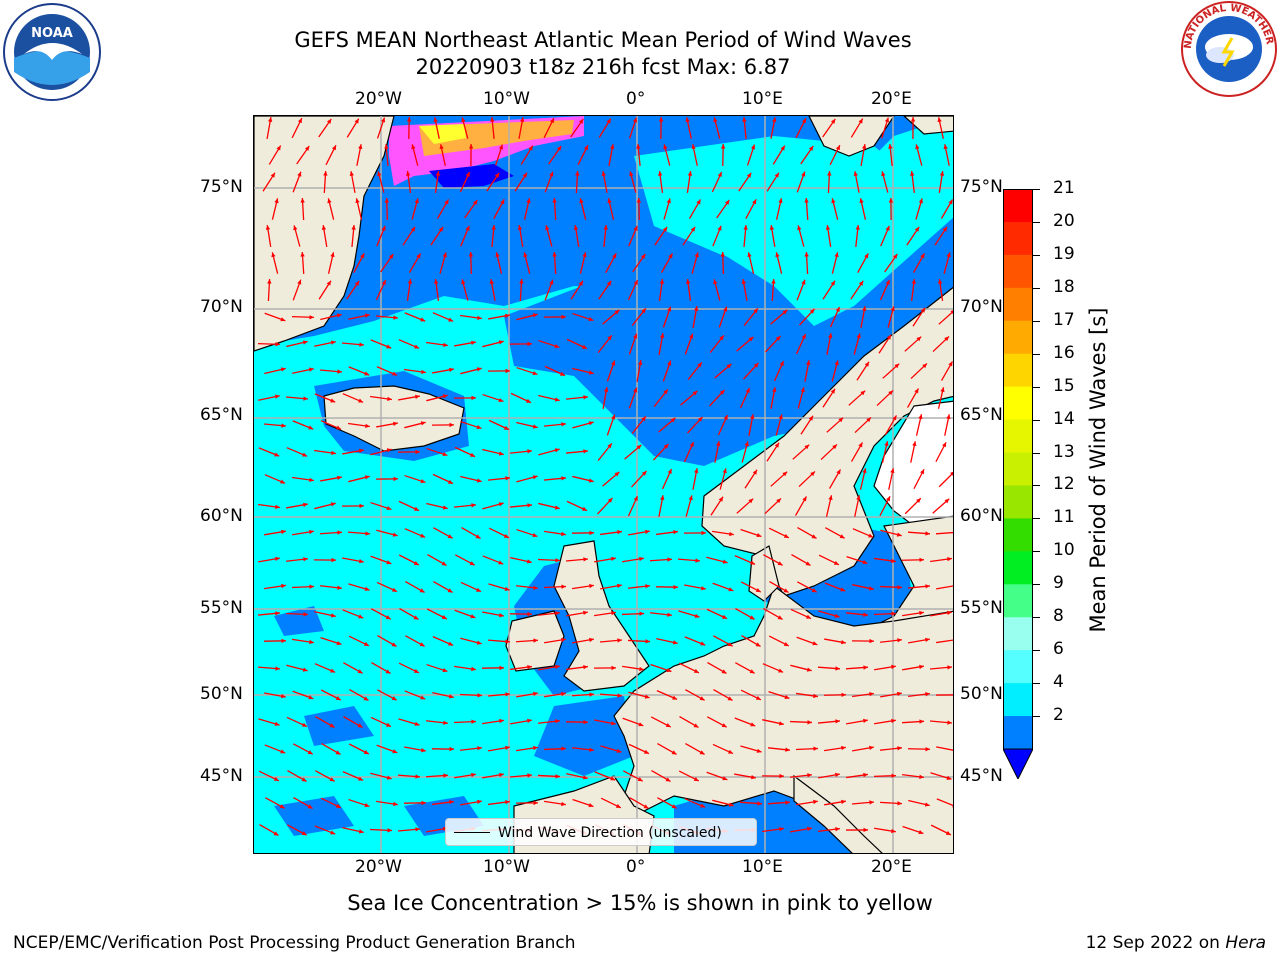 The height and width of the screenshot is (960, 1280). What do you see at coordinates (1098, 470) in the screenshot?
I see `colorbar-title: Mean Period of Wind Waves [s]` at bounding box center [1098, 470].